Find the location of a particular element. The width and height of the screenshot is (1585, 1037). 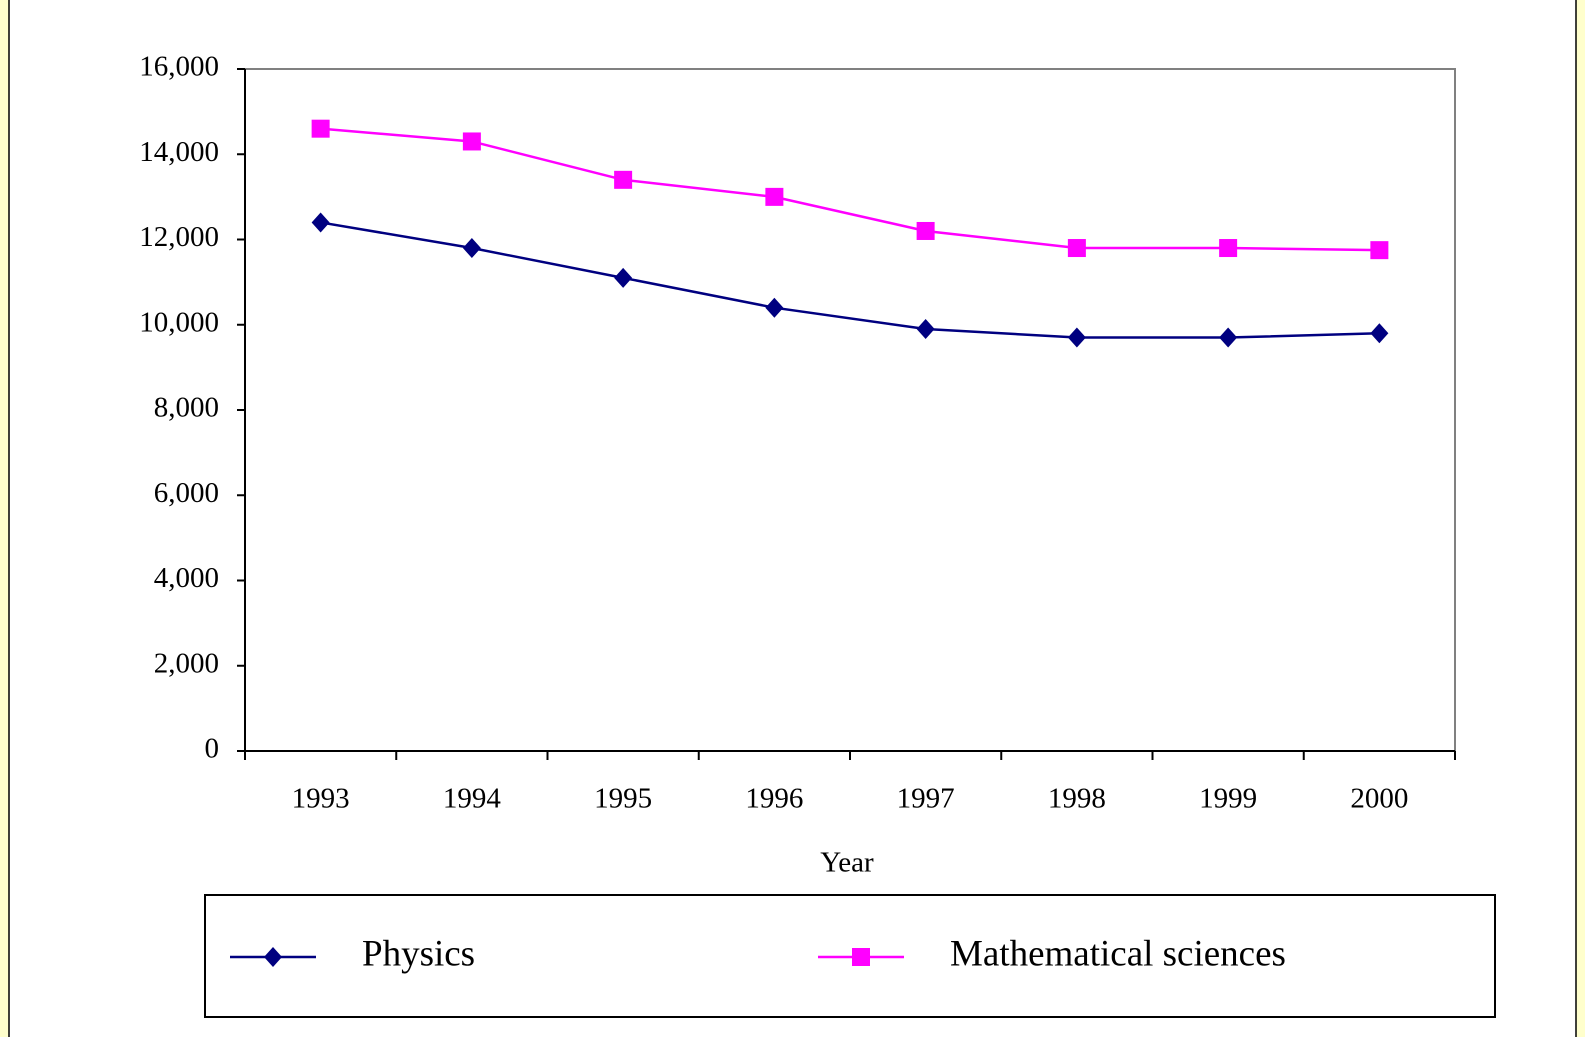

y-tick-label: 2,000 is located at coordinates (186, 663).